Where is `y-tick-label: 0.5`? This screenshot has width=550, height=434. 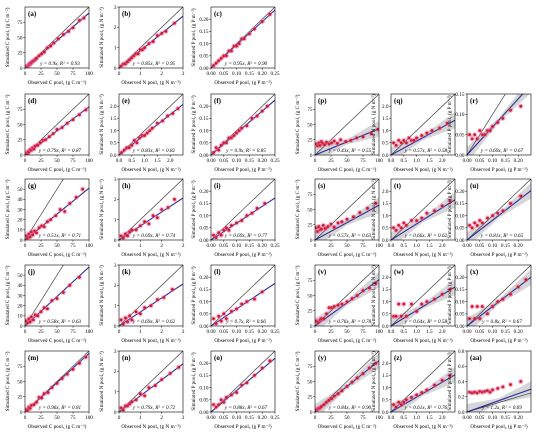 y-tick-label: 0.5 is located at coordinates (385, 401).